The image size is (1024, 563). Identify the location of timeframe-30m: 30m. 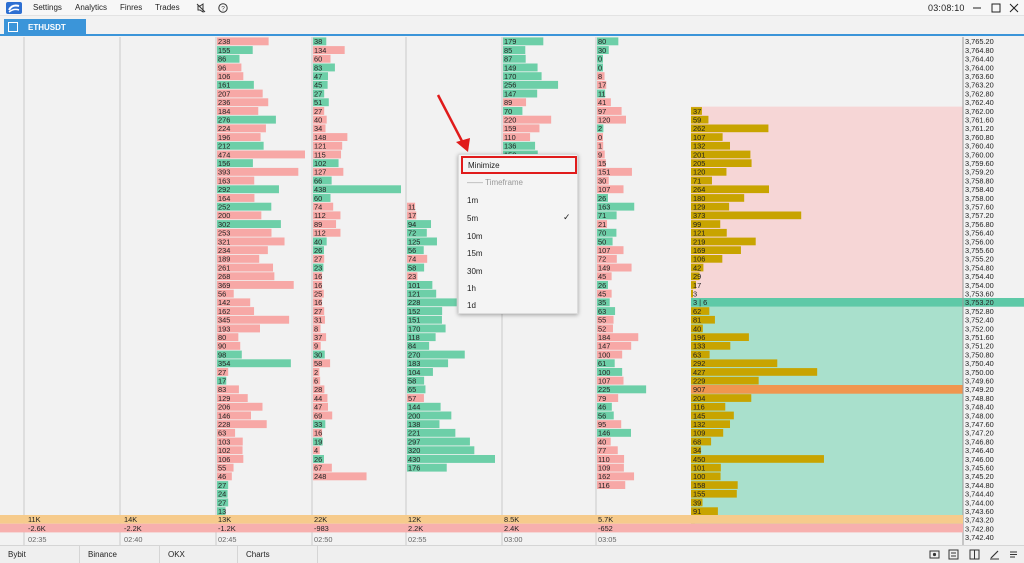
(475, 271).